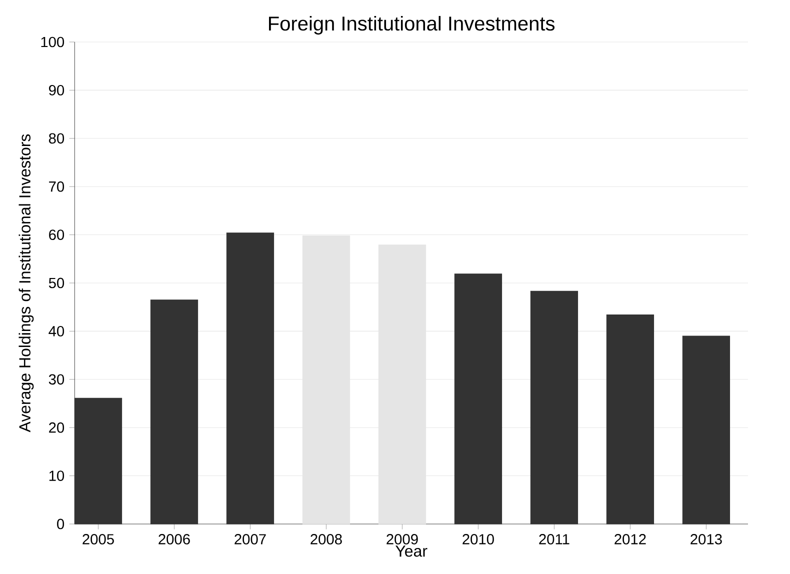 Image resolution: width=790 pixels, height=574 pixels. What do you see at coordinates (326, 539) in the screenshot?
I see `x-tick-label: 2008` at bounding box center [326, 539].